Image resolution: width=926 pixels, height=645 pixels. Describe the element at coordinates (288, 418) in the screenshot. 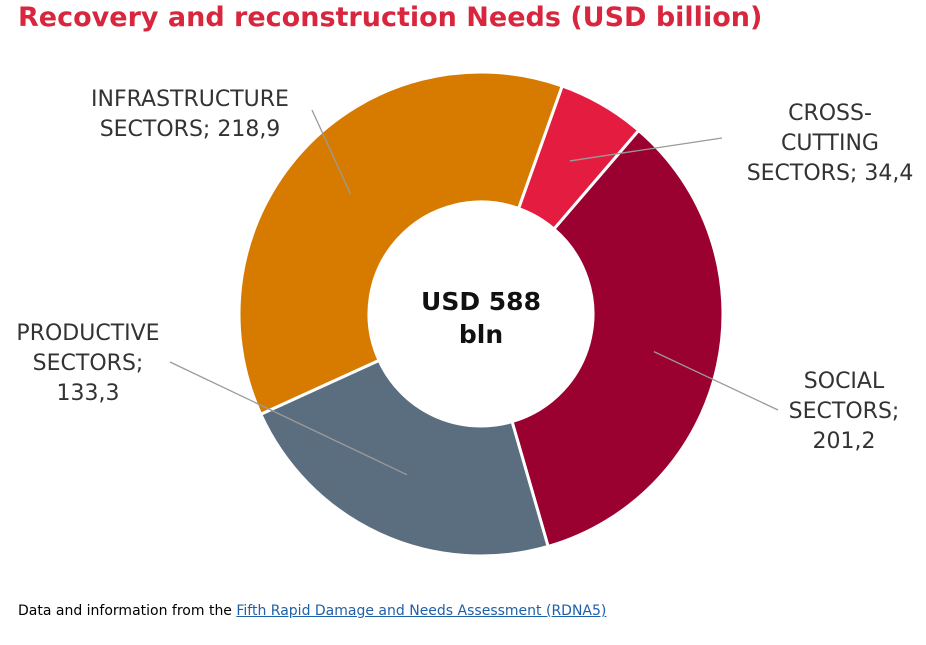

I see `leader-line-productive` at that location.